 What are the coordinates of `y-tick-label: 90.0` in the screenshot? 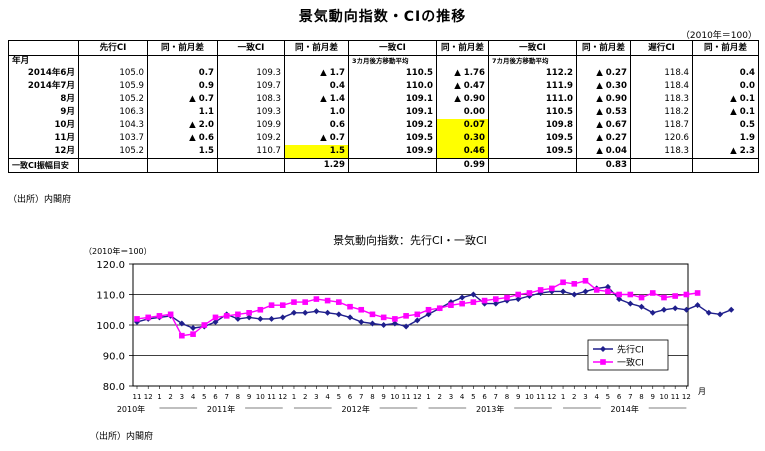 It's located at (114, 357).